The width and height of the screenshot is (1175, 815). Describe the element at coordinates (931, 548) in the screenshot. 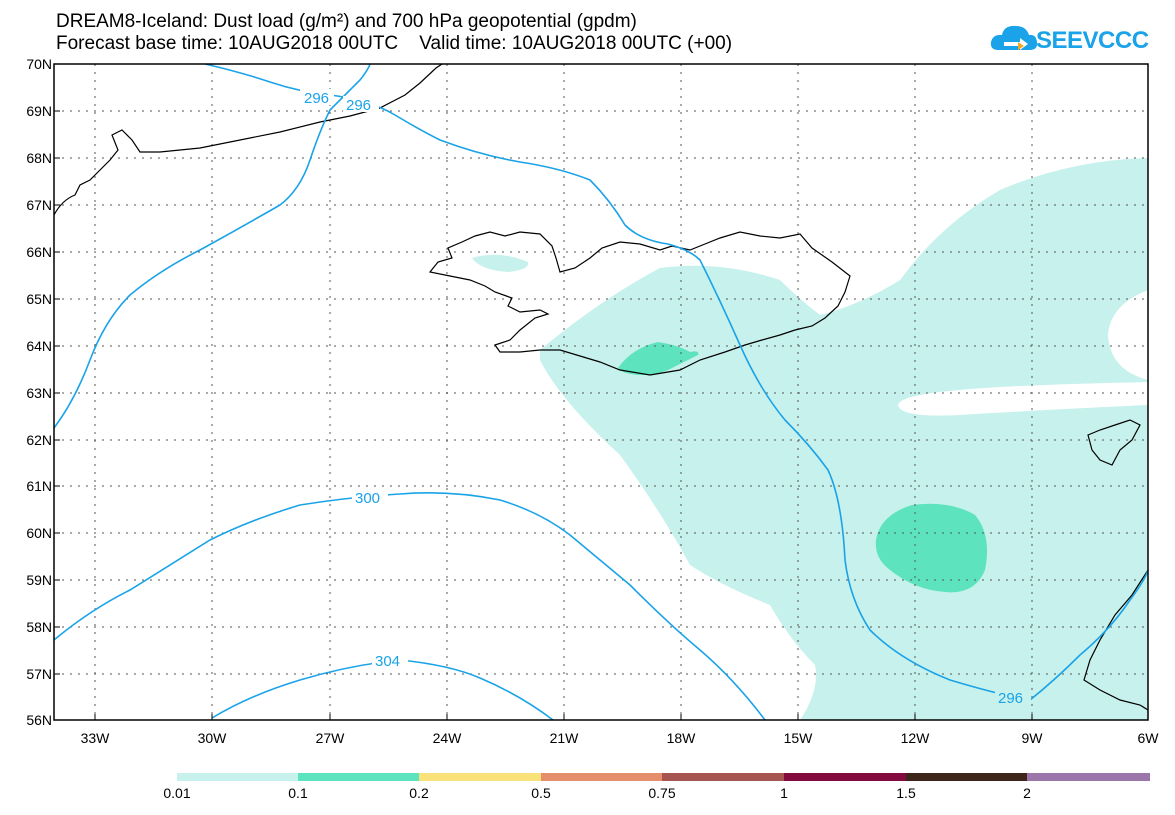

I see `dust-area-mid-ocean` at that location.